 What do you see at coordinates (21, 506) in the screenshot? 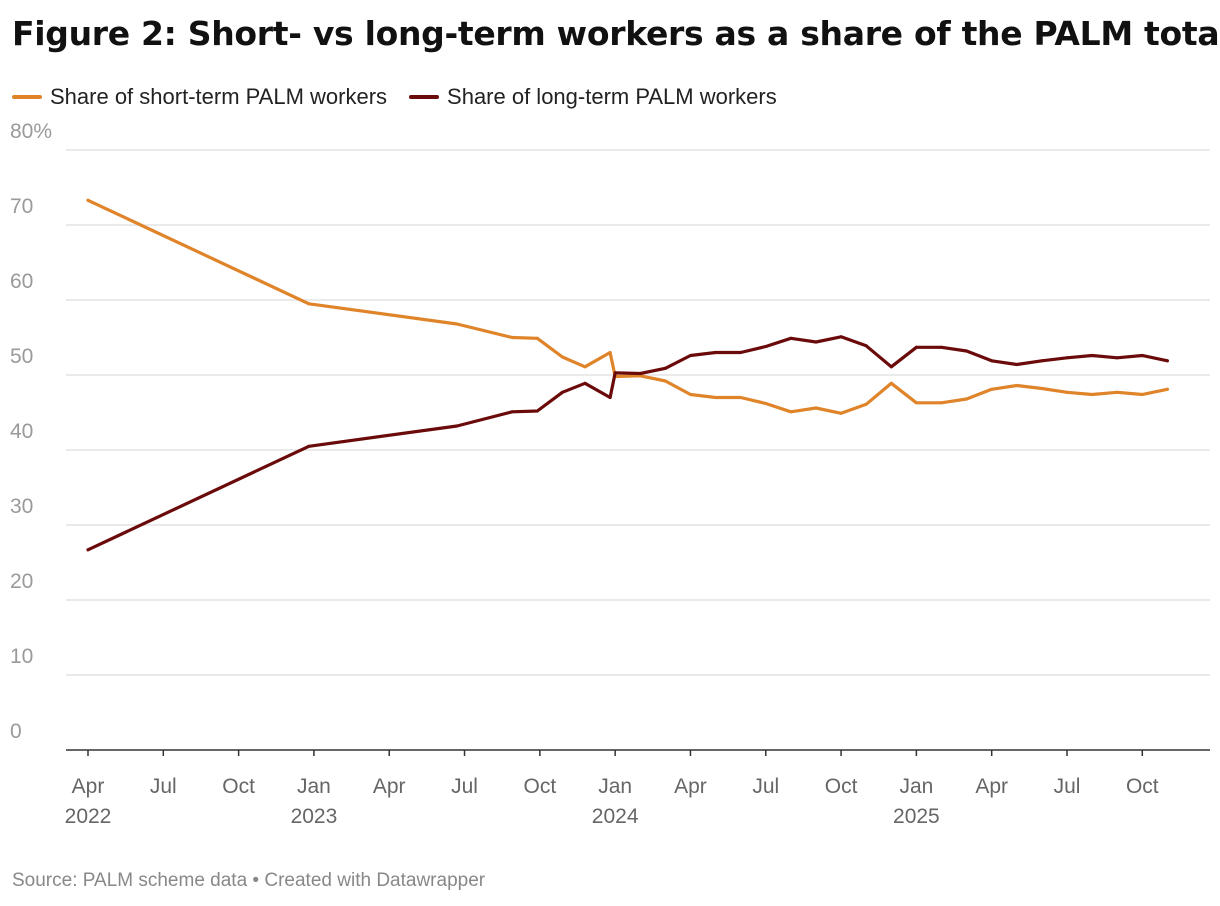
I see `y-tick-label-30: 30` at bounding box center [21, 506].